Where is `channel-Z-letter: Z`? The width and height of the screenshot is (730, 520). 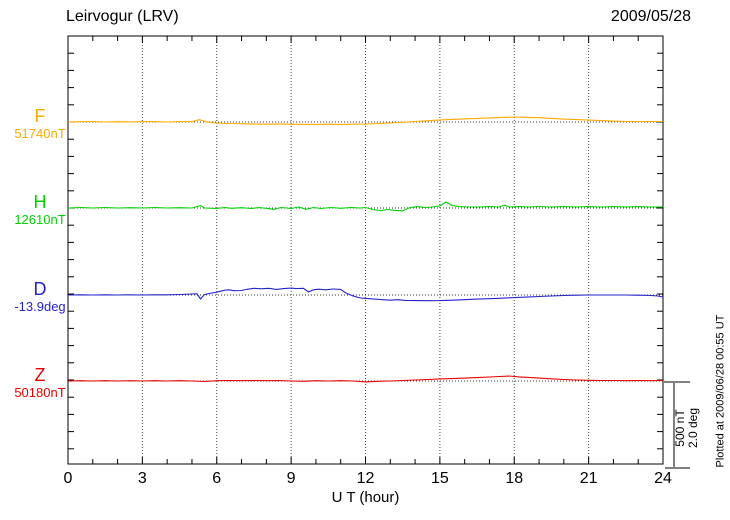 channel-Z-letter: Z is located at coordinates (40, 375).